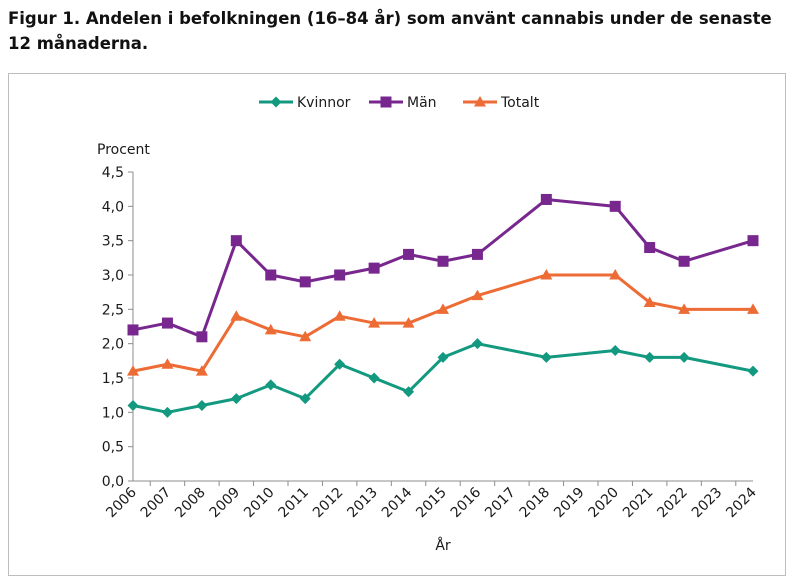 Image resolution: width=797 pixels, height=585 pixels. I want to click on legend-item-kvinnor: Kvinnor, so click(305, 103).